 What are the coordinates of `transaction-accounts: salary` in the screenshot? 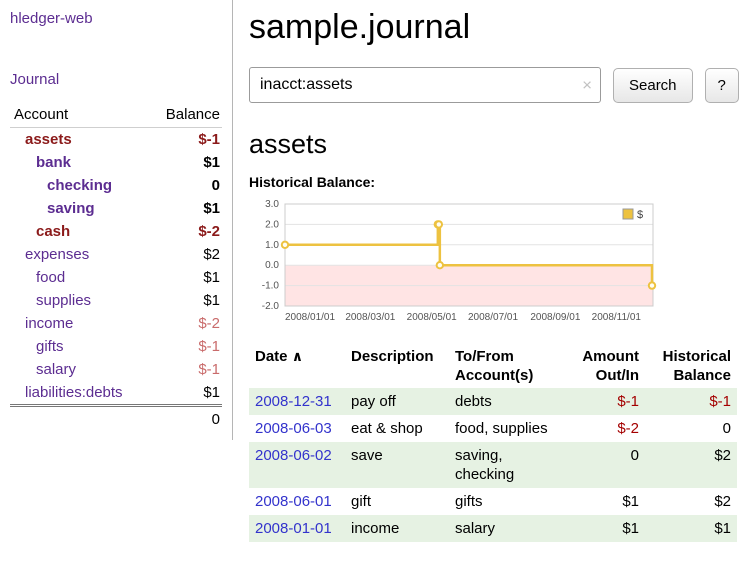 It's located at (475, 528).